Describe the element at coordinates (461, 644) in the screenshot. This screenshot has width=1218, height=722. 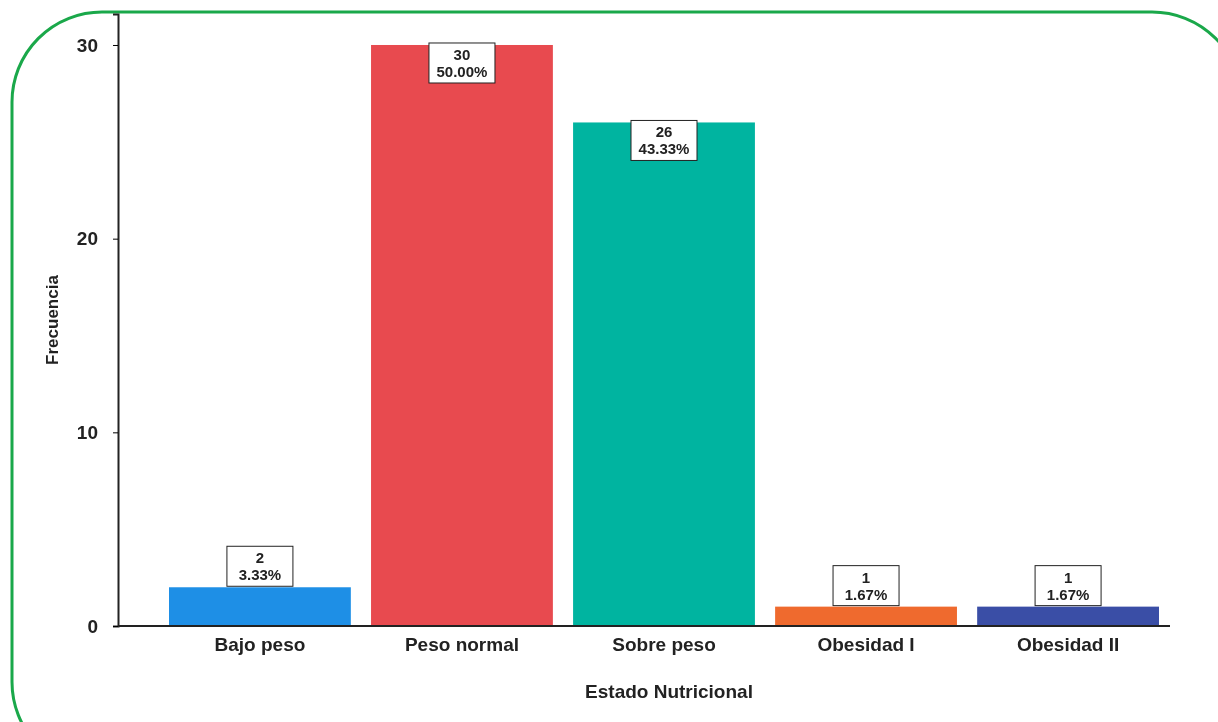
I see `x-tick-label: Peso normal` at that location.